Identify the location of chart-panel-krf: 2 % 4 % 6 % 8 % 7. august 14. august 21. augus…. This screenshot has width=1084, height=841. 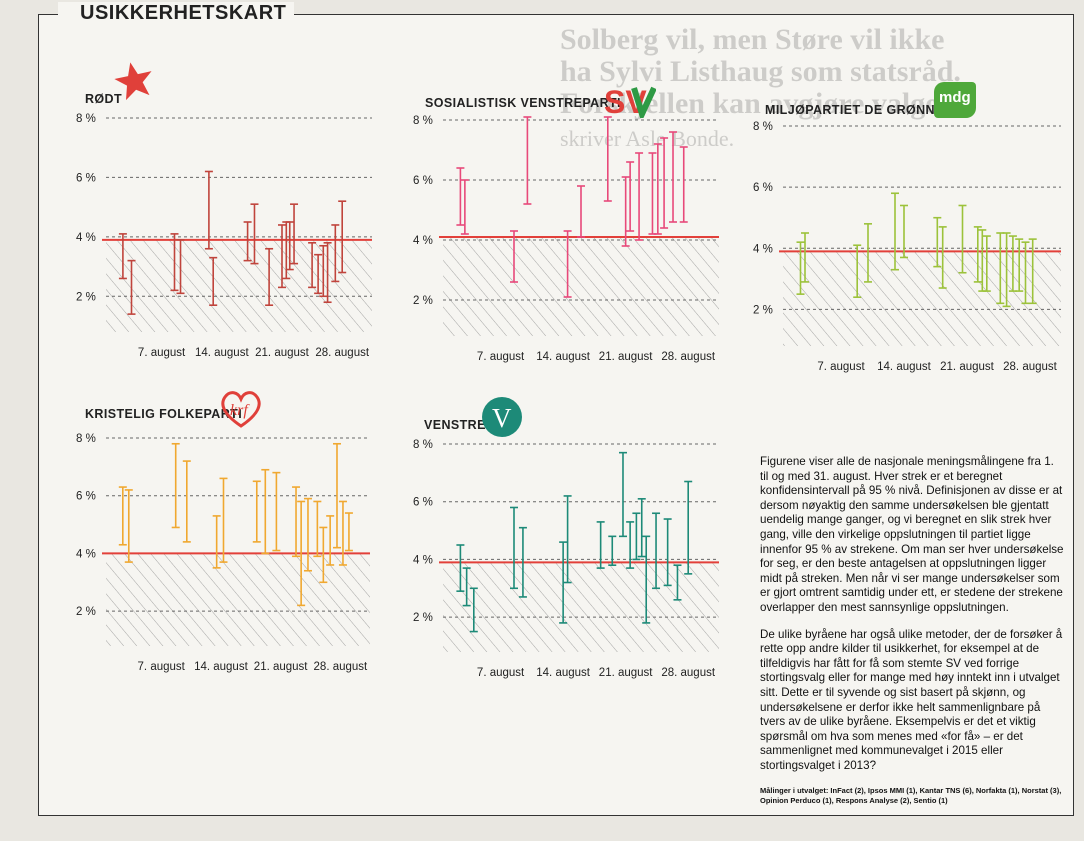
(217, 555).